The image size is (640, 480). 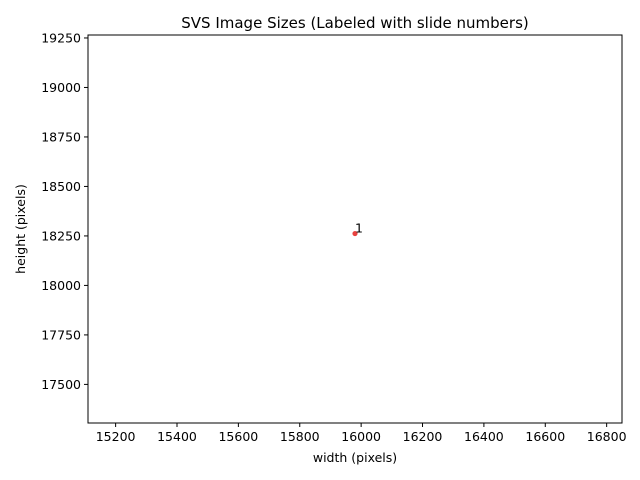 I want to click on x-tick-label: 15800, so click(x=300, y=436).